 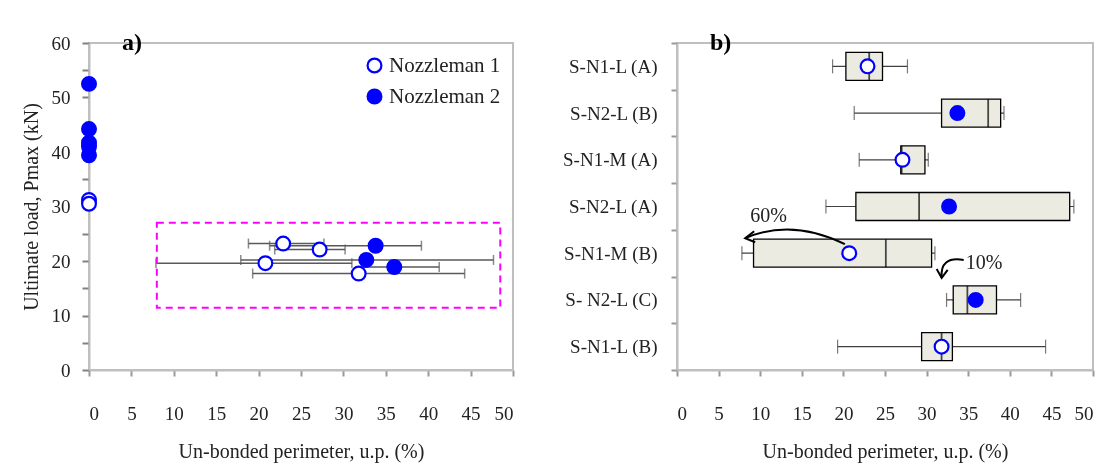 I want to click on y-tick-label: S-N2-L (A), so click(x=613, y=207).